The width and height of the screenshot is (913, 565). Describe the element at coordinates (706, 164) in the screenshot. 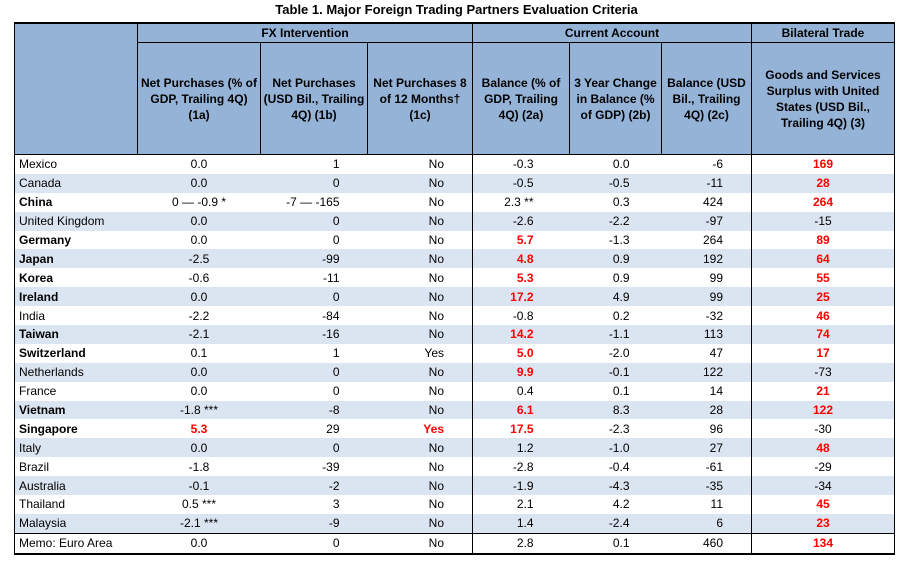

I see `ca-usd-cell: -6` at that location.